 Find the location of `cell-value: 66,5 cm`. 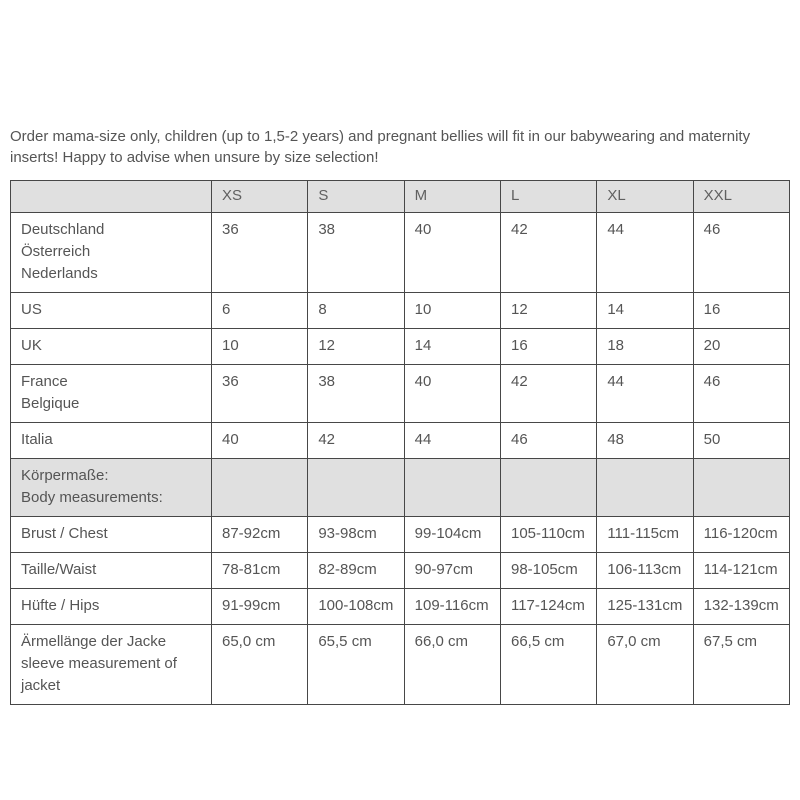

cell-value: 66,5 cm is located at coordinates (548, 664).